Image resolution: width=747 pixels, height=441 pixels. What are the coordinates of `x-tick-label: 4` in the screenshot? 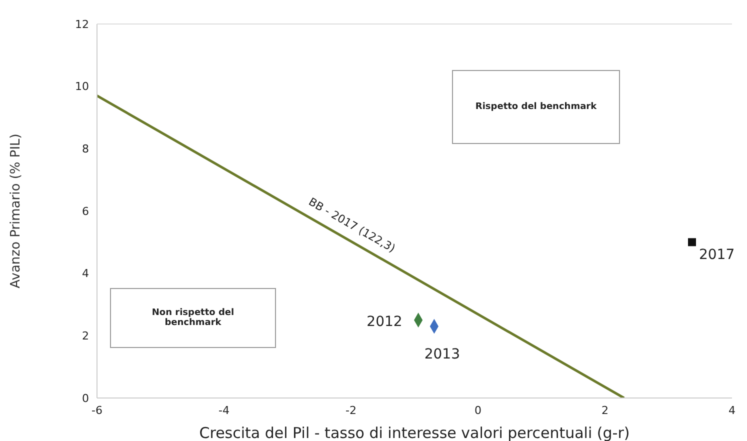 It's located at (732, 410).